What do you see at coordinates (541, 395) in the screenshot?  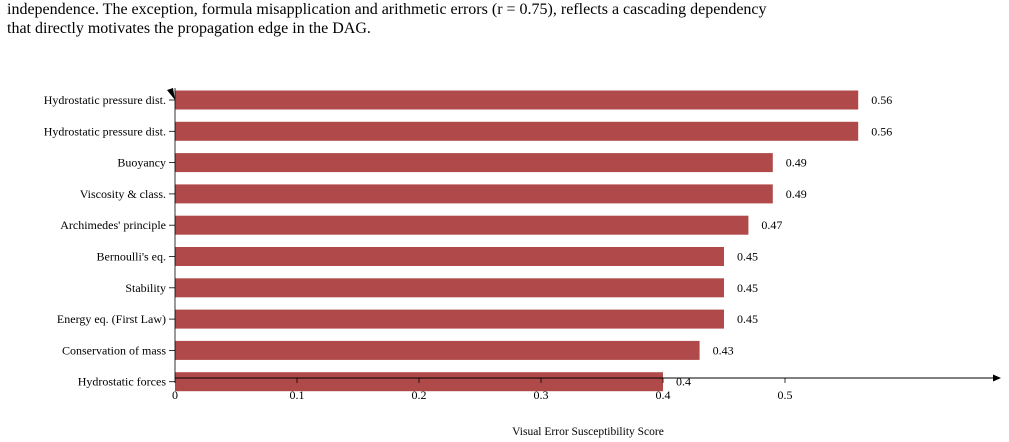 I see `x-tick-label: 0.3` at bounding box center [541, 395].